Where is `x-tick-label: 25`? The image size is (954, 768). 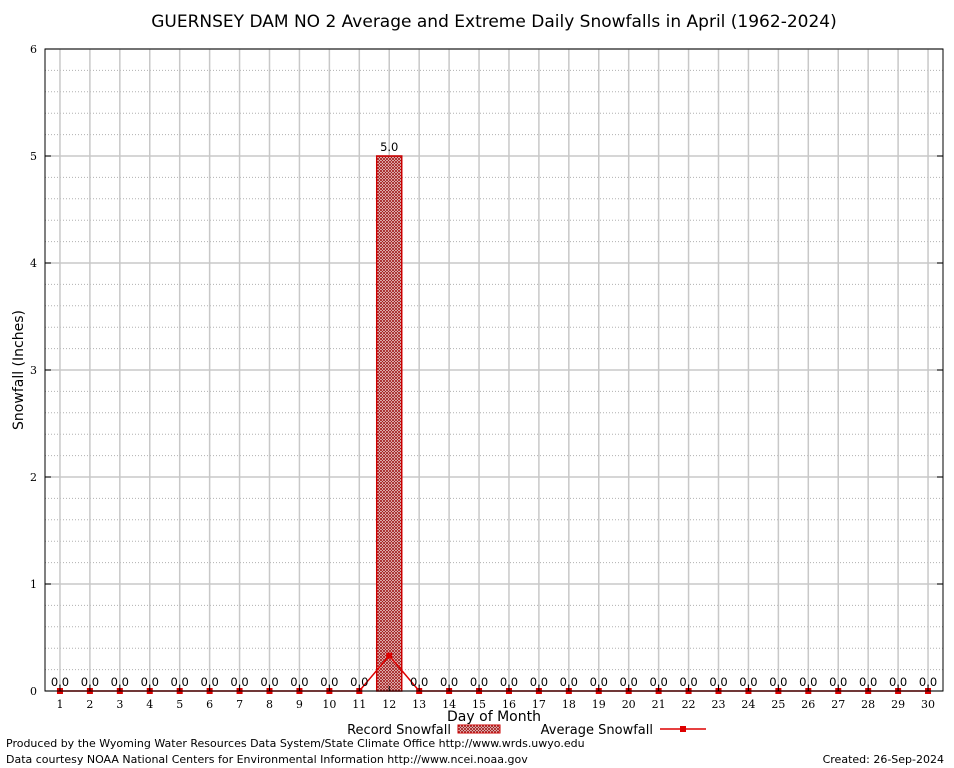 x-tick-label: 25 is located at coordinates (778, 704).